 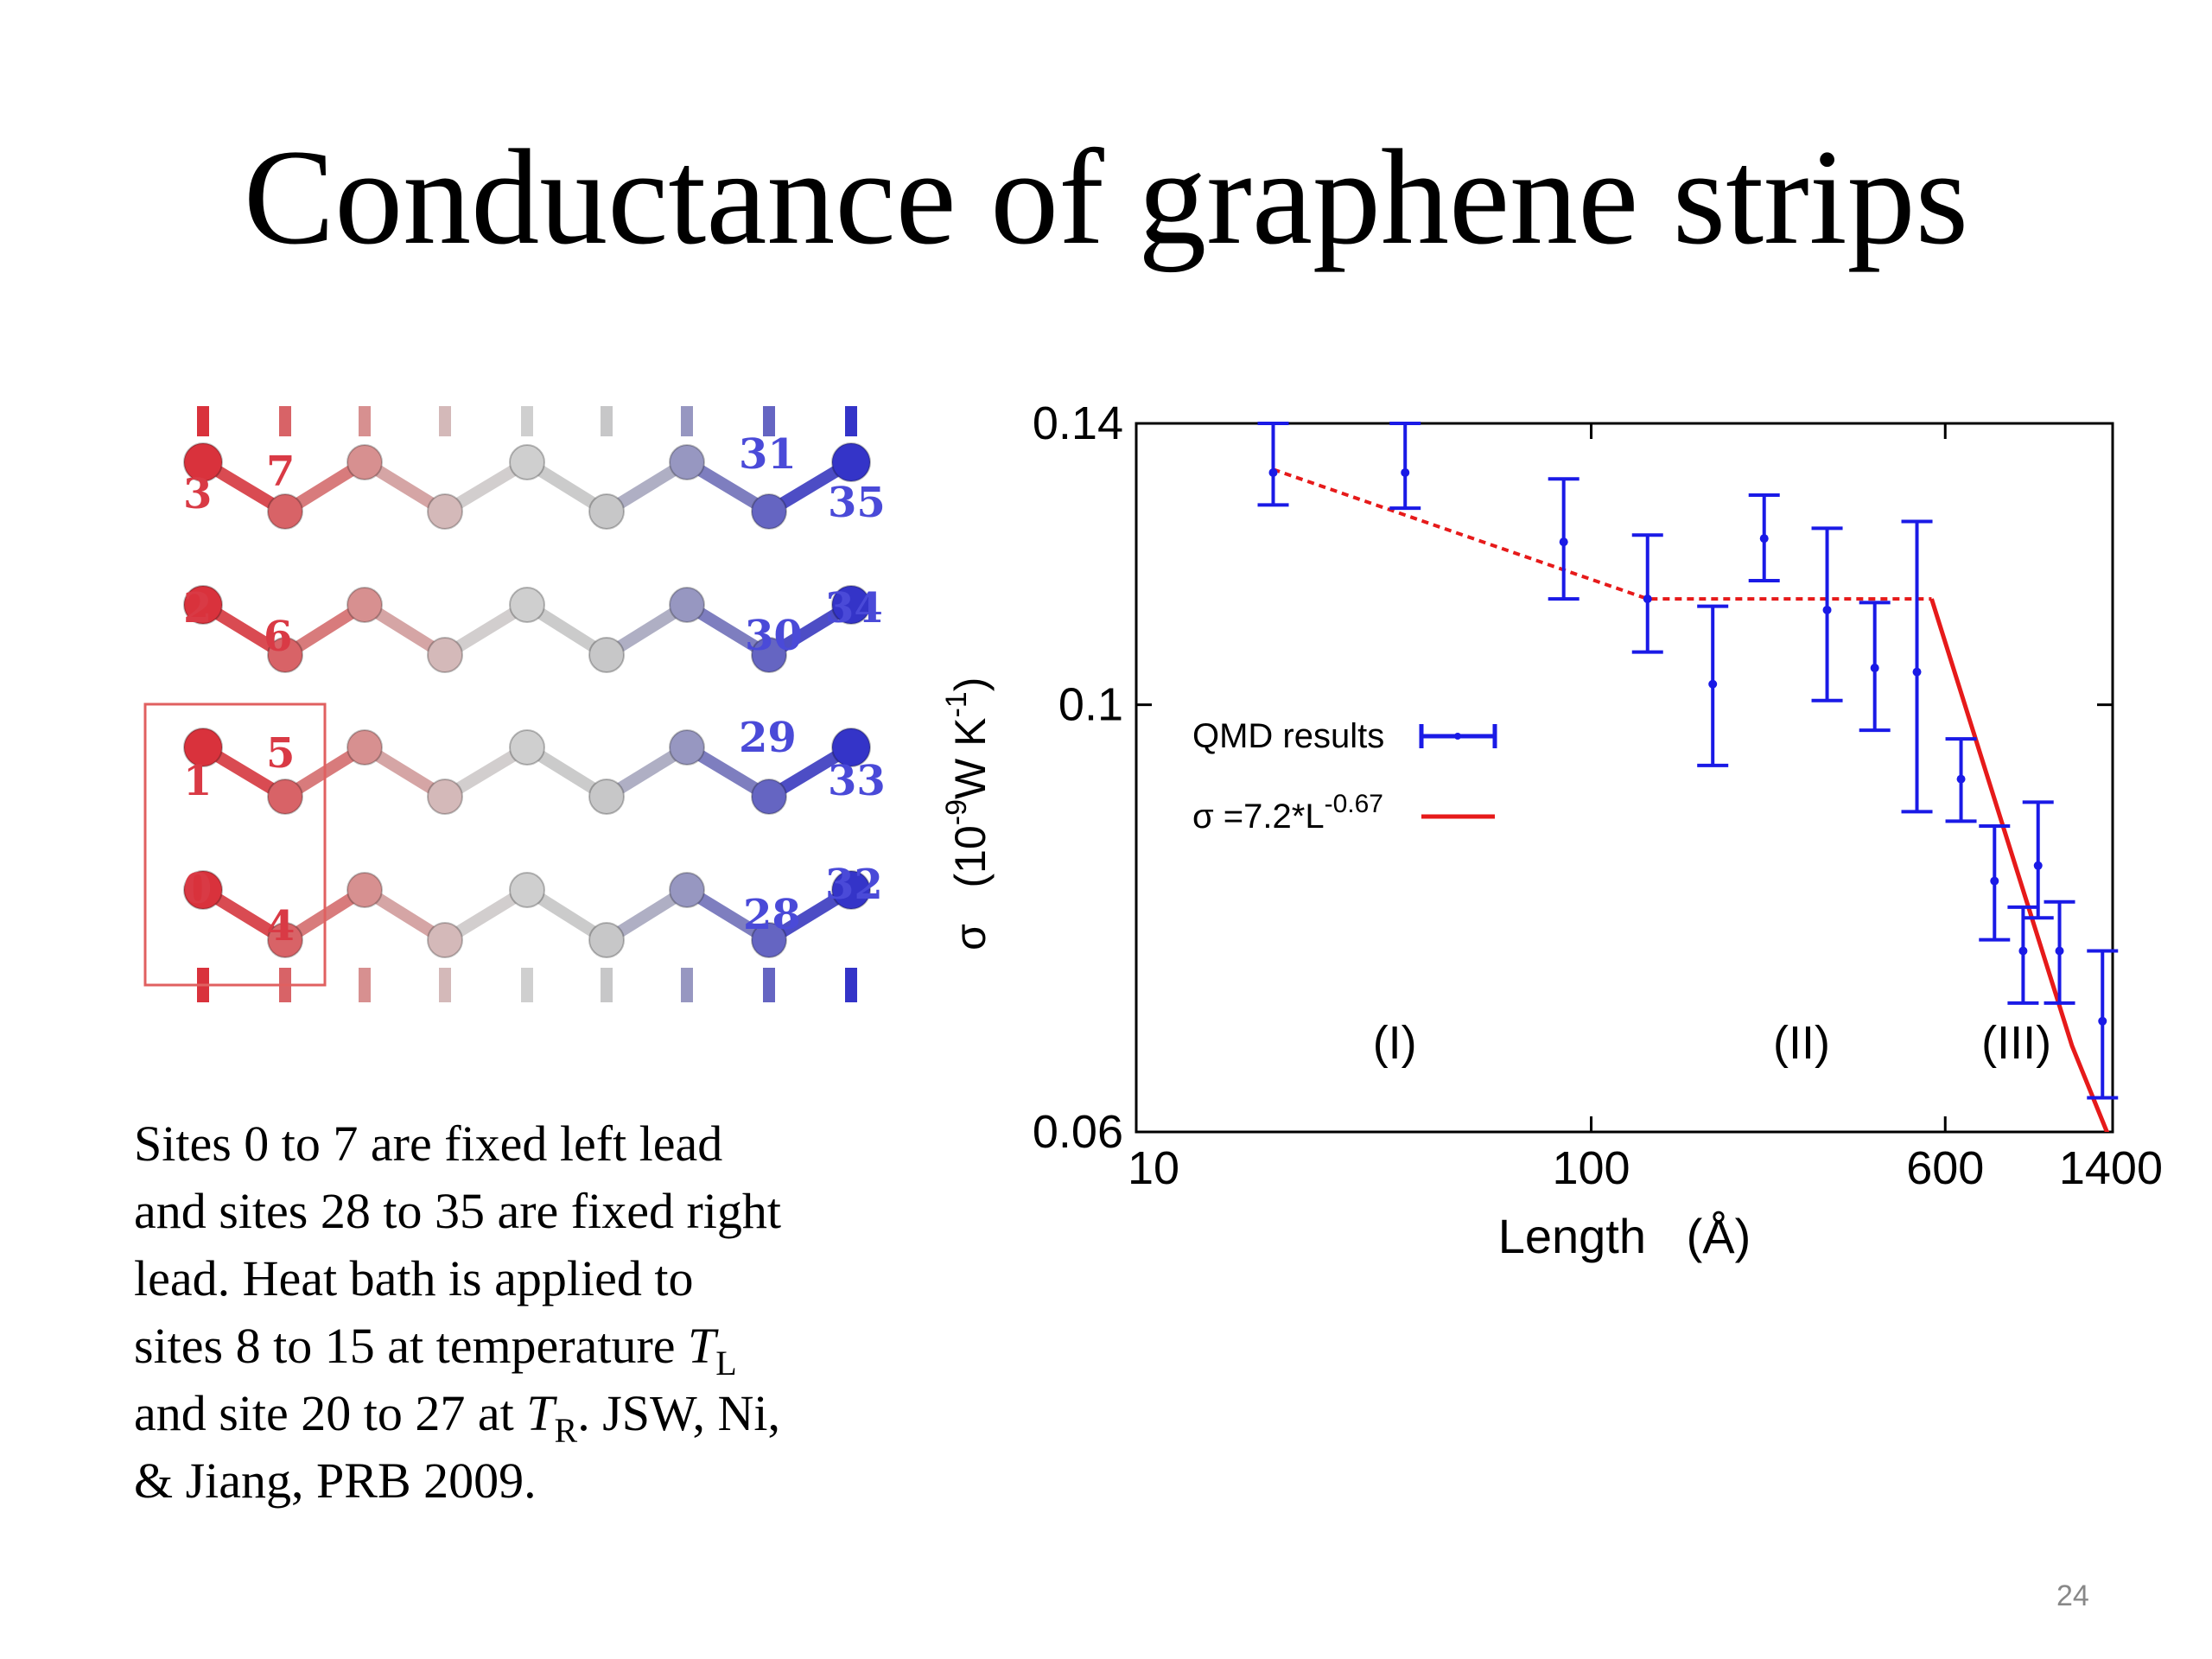 What do you see at coordinates (1153, 1168) in the screenshot?
I see `x-tick-label: 10` at bounding box center [1153, 1168].